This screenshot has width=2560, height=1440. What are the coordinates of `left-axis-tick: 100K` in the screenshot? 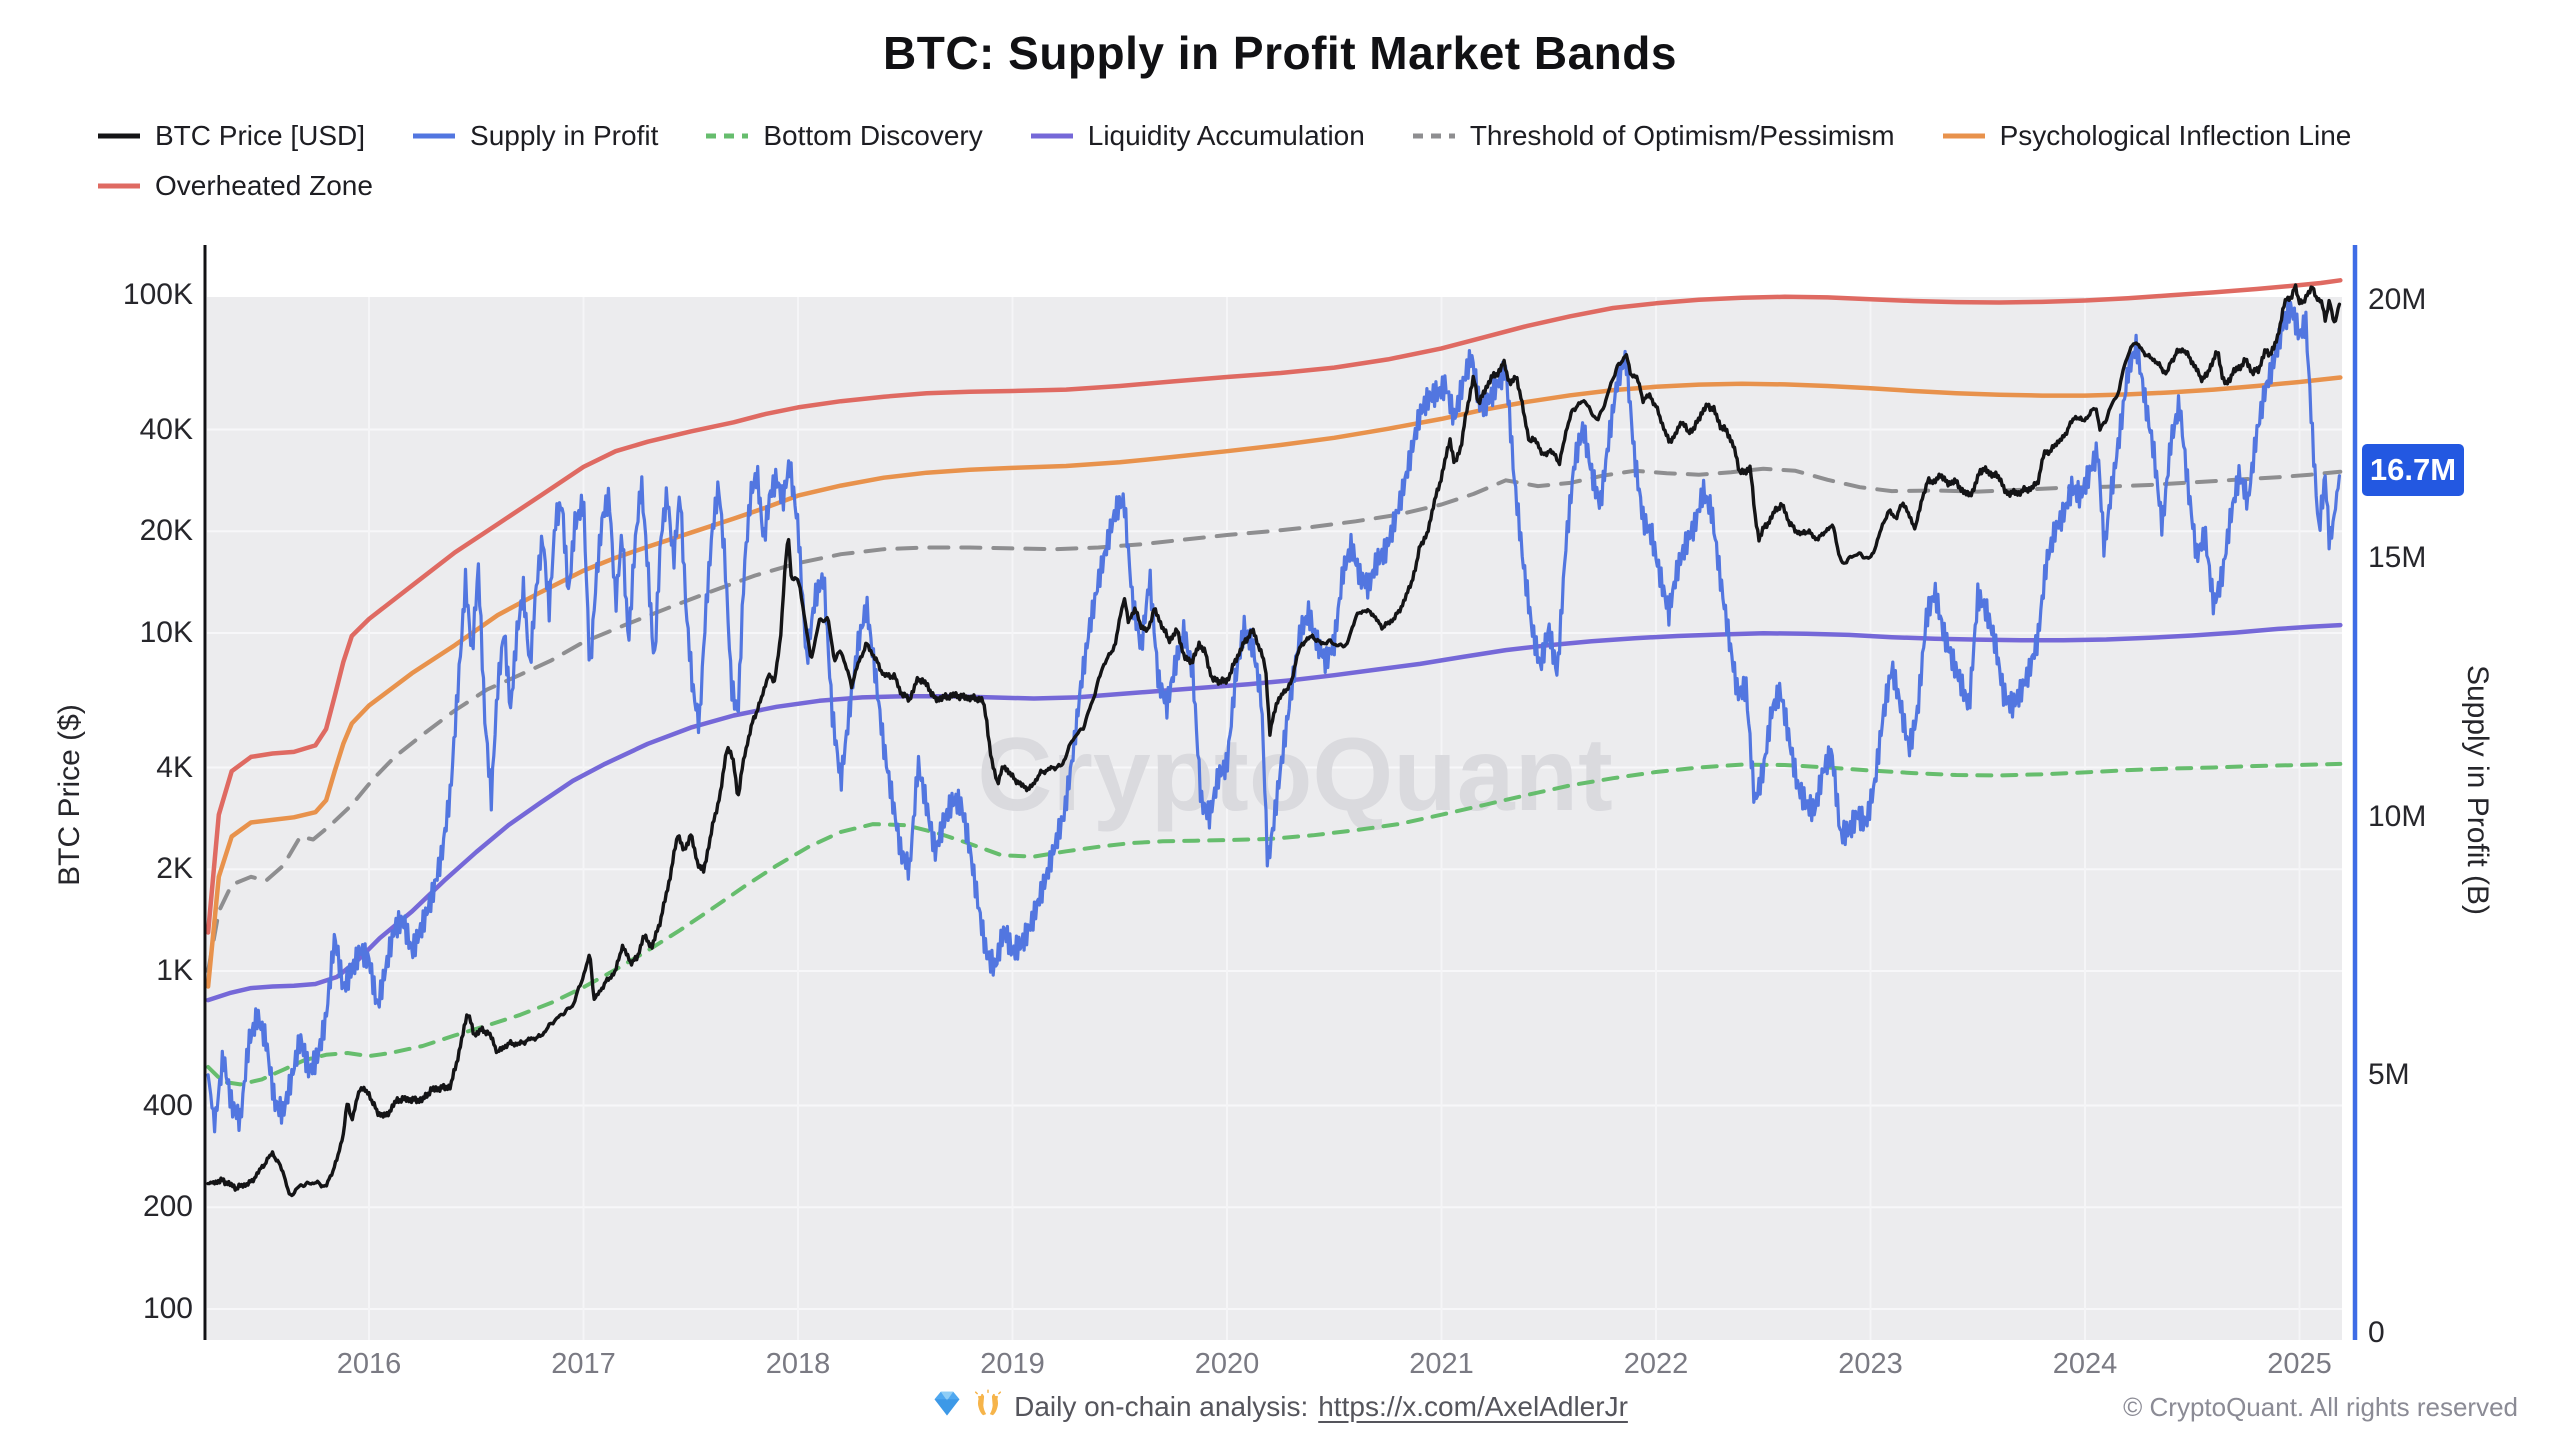 It's located at (157, 294).